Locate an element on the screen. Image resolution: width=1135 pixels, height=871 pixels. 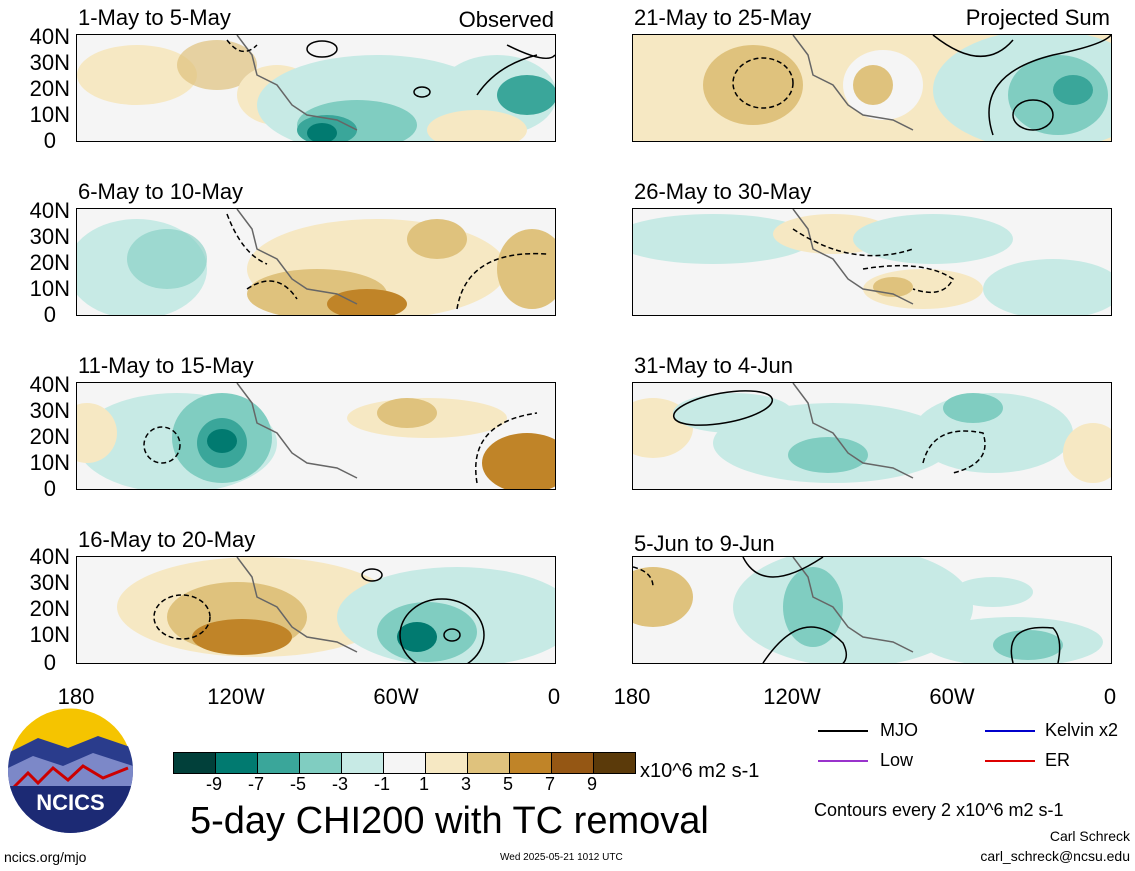
legend-mjo-label: MJO is located at coordinates (899, 730).